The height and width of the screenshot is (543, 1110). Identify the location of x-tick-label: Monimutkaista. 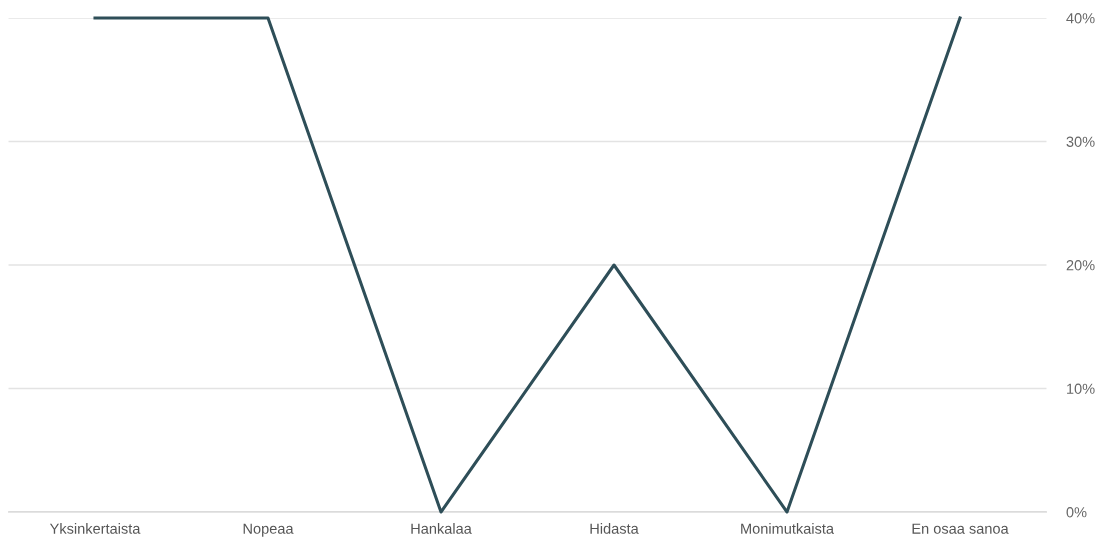
(788, 528).